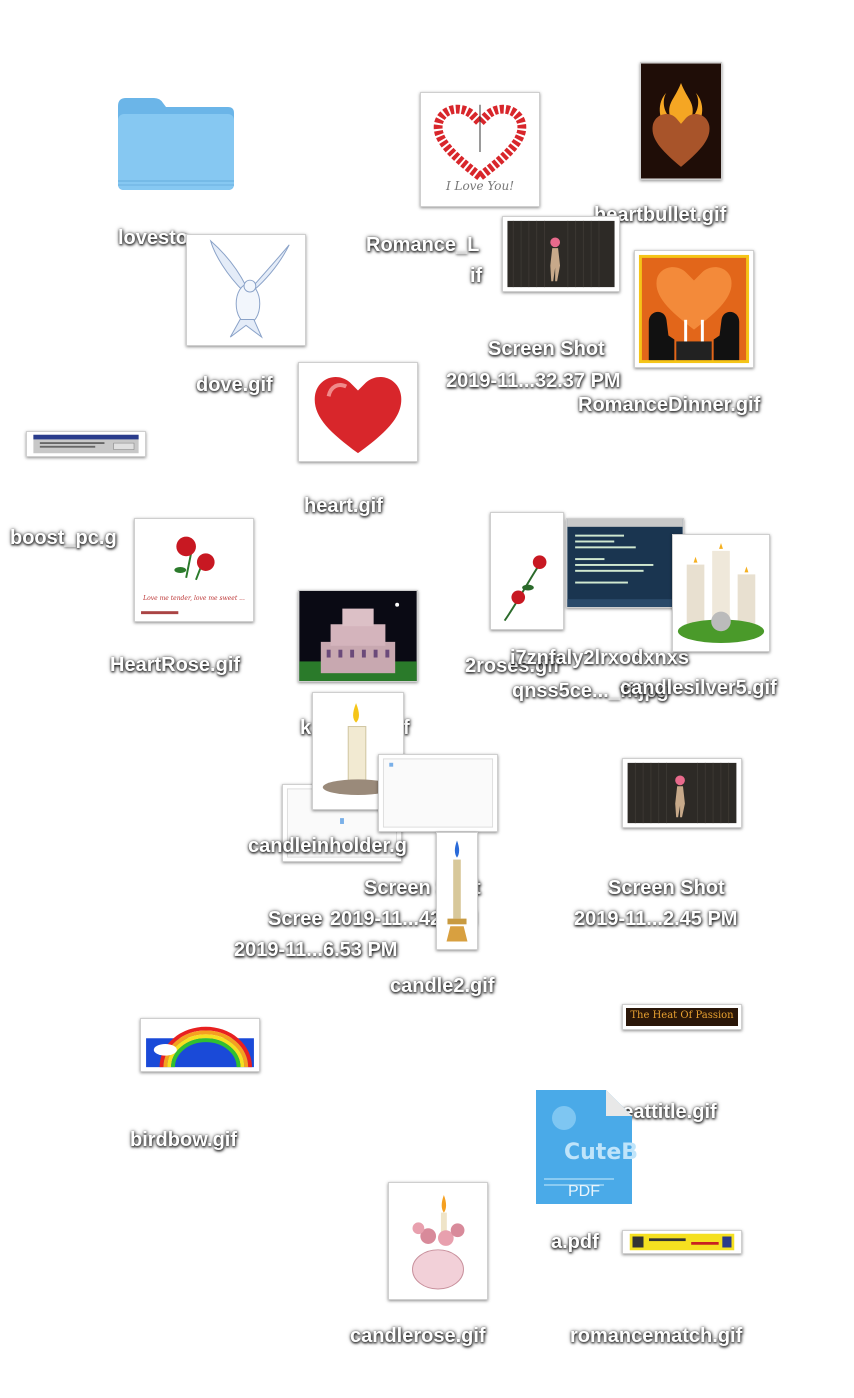 This screenshot has width=854, height=1398. I want to click on romancedinner-thumbnail, so click(694, 309).